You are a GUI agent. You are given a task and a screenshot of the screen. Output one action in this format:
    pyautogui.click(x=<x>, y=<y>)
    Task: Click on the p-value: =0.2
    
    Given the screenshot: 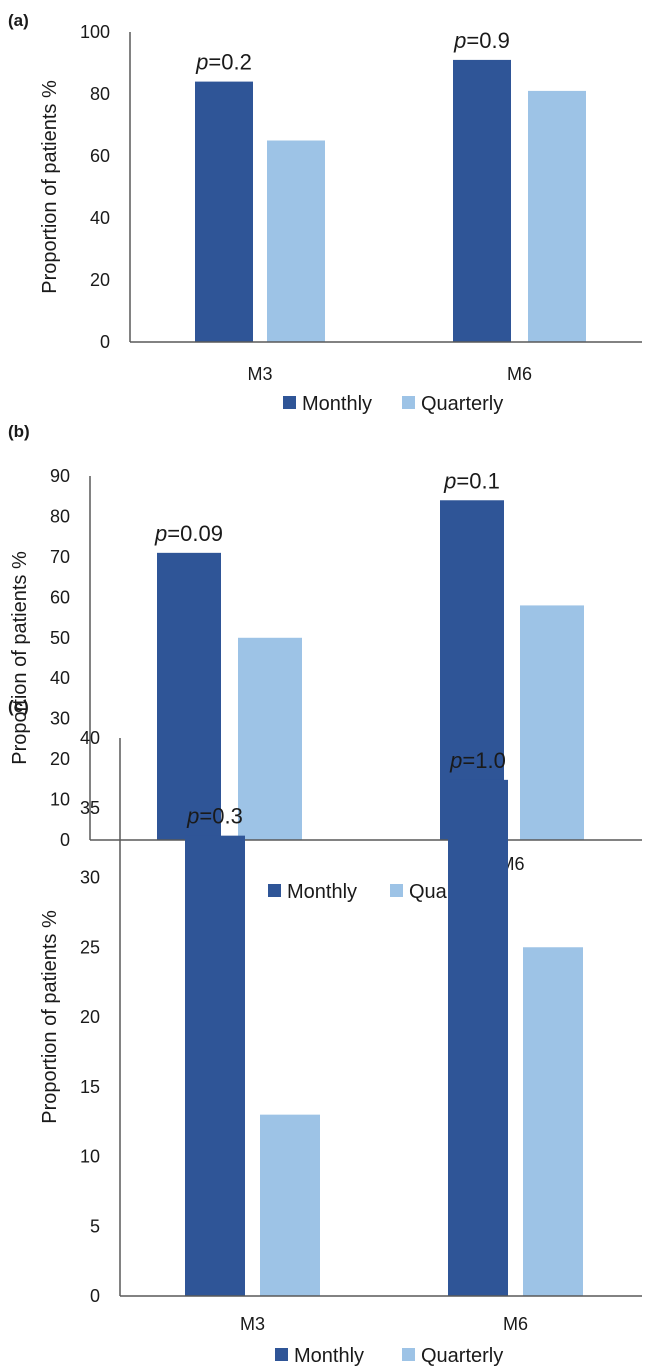 What is the action you would take?
    pyautogui.click(x=229, y=62)
    